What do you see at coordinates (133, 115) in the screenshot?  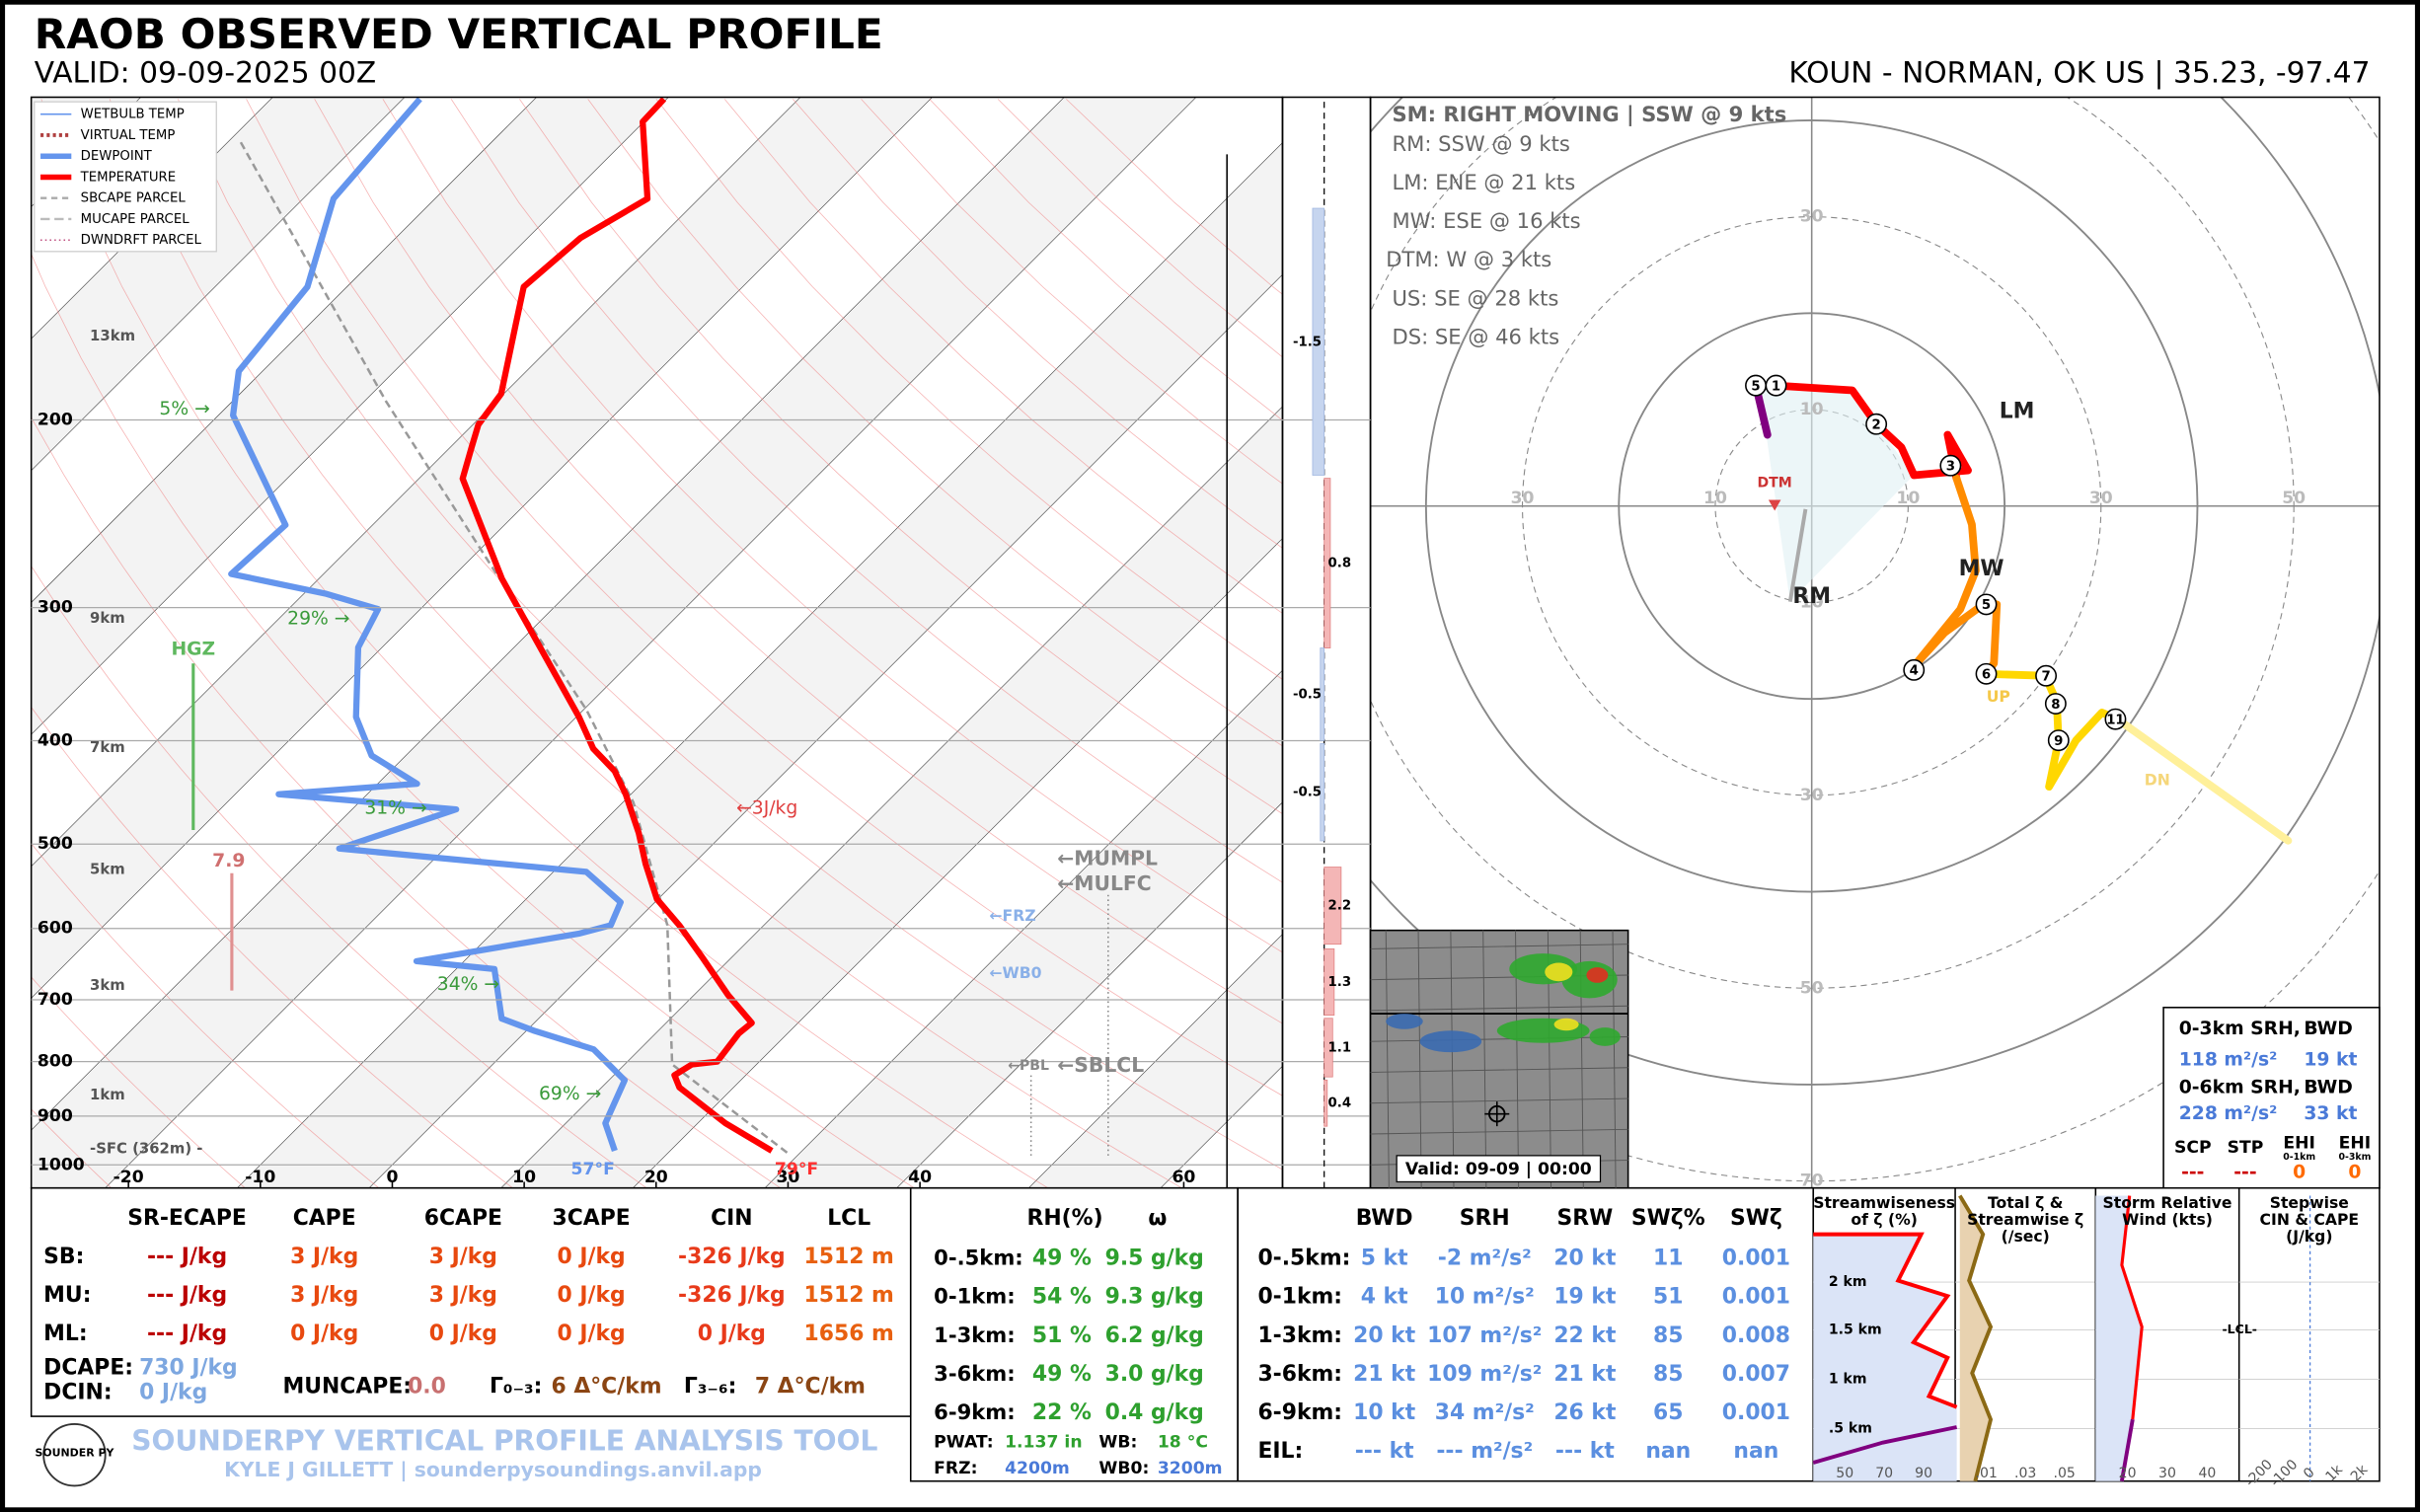 I see `legend-label: WETBULB TEMP` at bounding box center [133, 115].